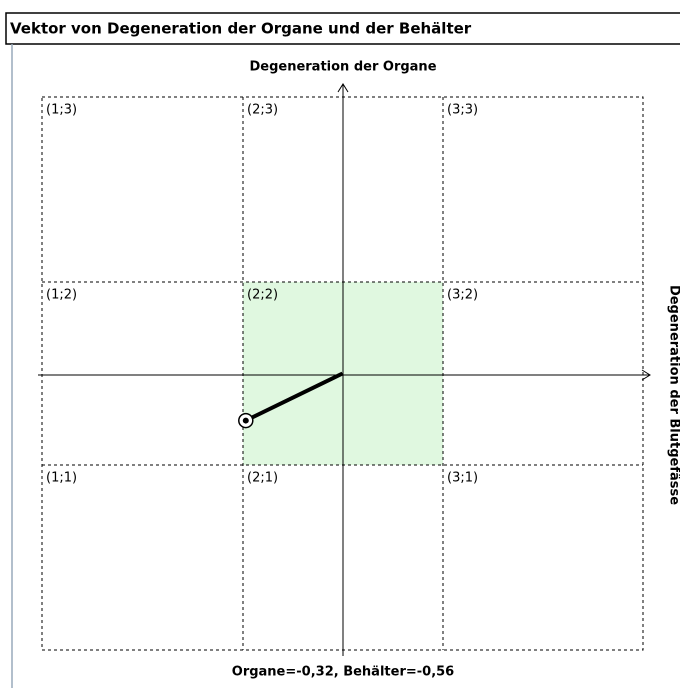 This screenshot has height=688, width=680. Describe the element at coordinates (462, 478) in the screenshot. I see `cell-label: (3;1)` at that location.